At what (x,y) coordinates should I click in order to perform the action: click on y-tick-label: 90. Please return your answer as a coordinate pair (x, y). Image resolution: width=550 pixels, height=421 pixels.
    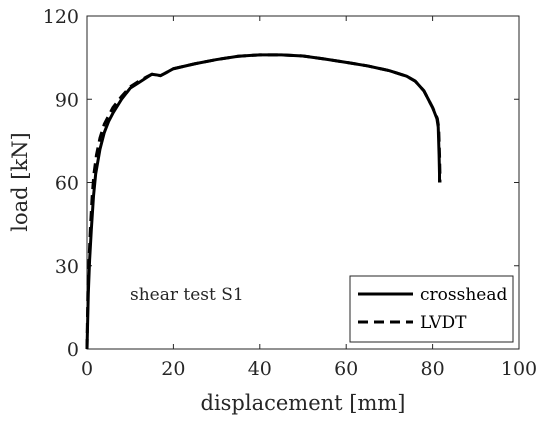
    Looking at the image, I should click on (67, 100).